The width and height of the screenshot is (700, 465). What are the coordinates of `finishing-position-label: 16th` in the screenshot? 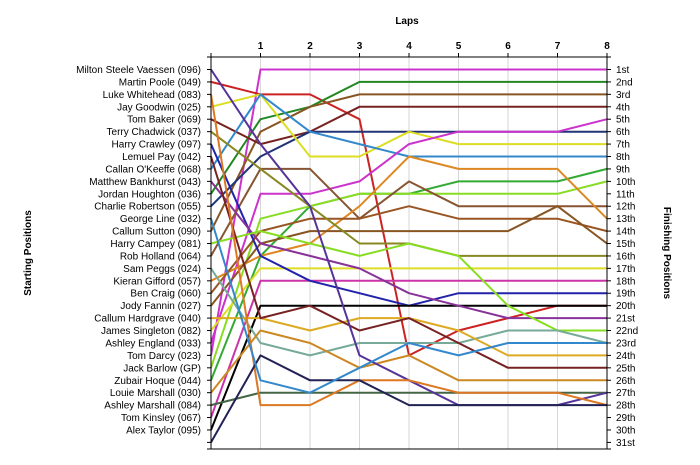 It's located at (625, 256).